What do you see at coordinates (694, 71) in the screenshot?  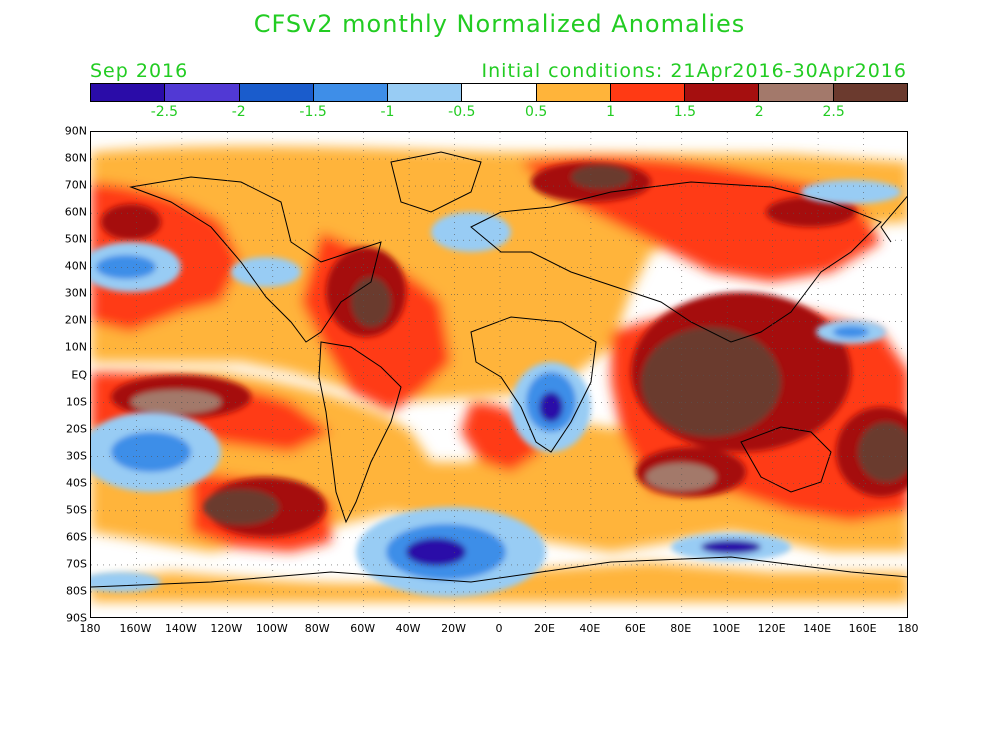 I see `initial-conditions-label: Initial conditions: 21Apr2016-30Apr2016` at bounding box center [694, 71].